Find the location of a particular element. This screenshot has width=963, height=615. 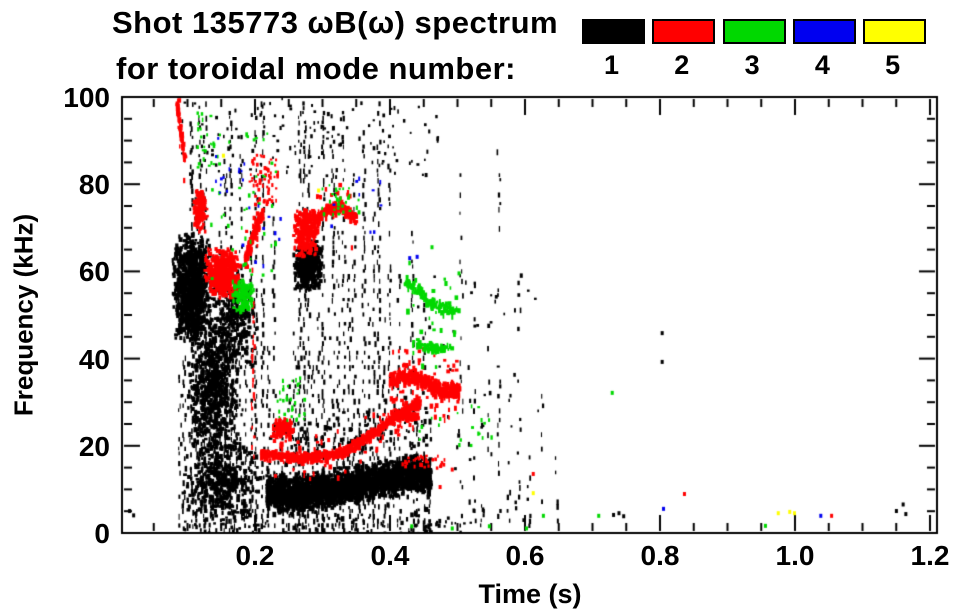

y-tick-label-60: 60 is located at coordinates (94, 272).